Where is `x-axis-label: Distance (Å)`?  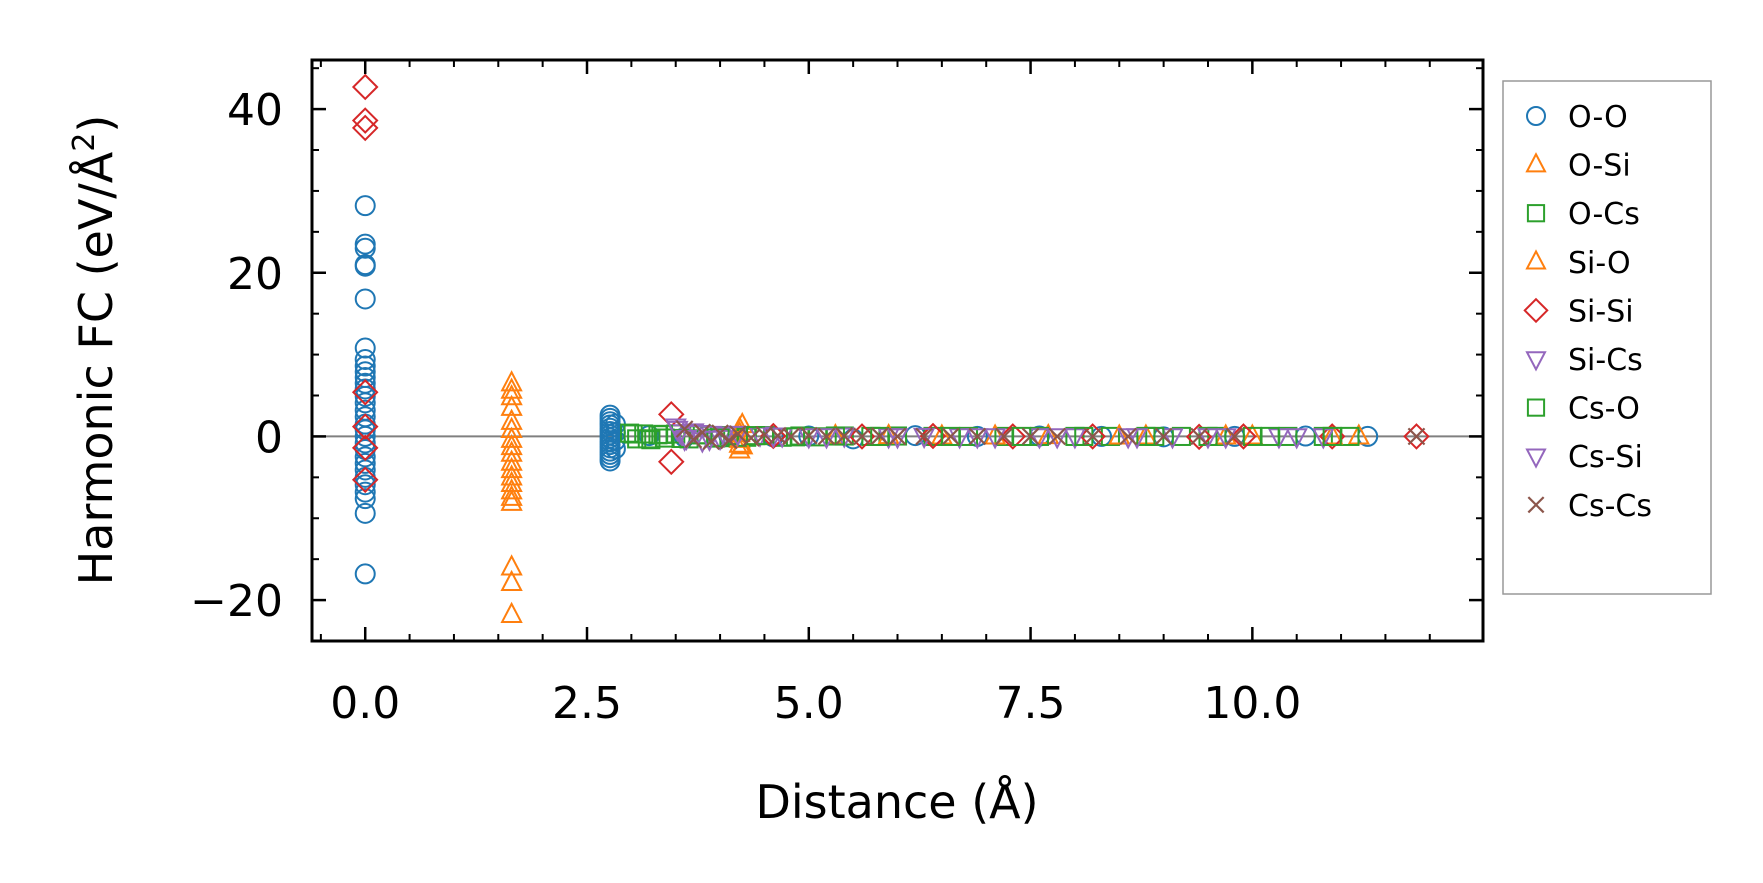 x-axis-label: Distance (Å) is located at coordinates (896, 802).